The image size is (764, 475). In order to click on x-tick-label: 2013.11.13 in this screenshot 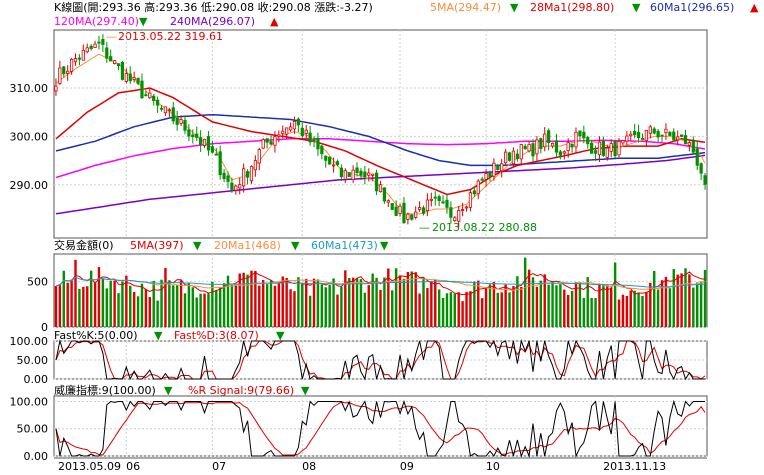, I will do `click(634, 466)`.